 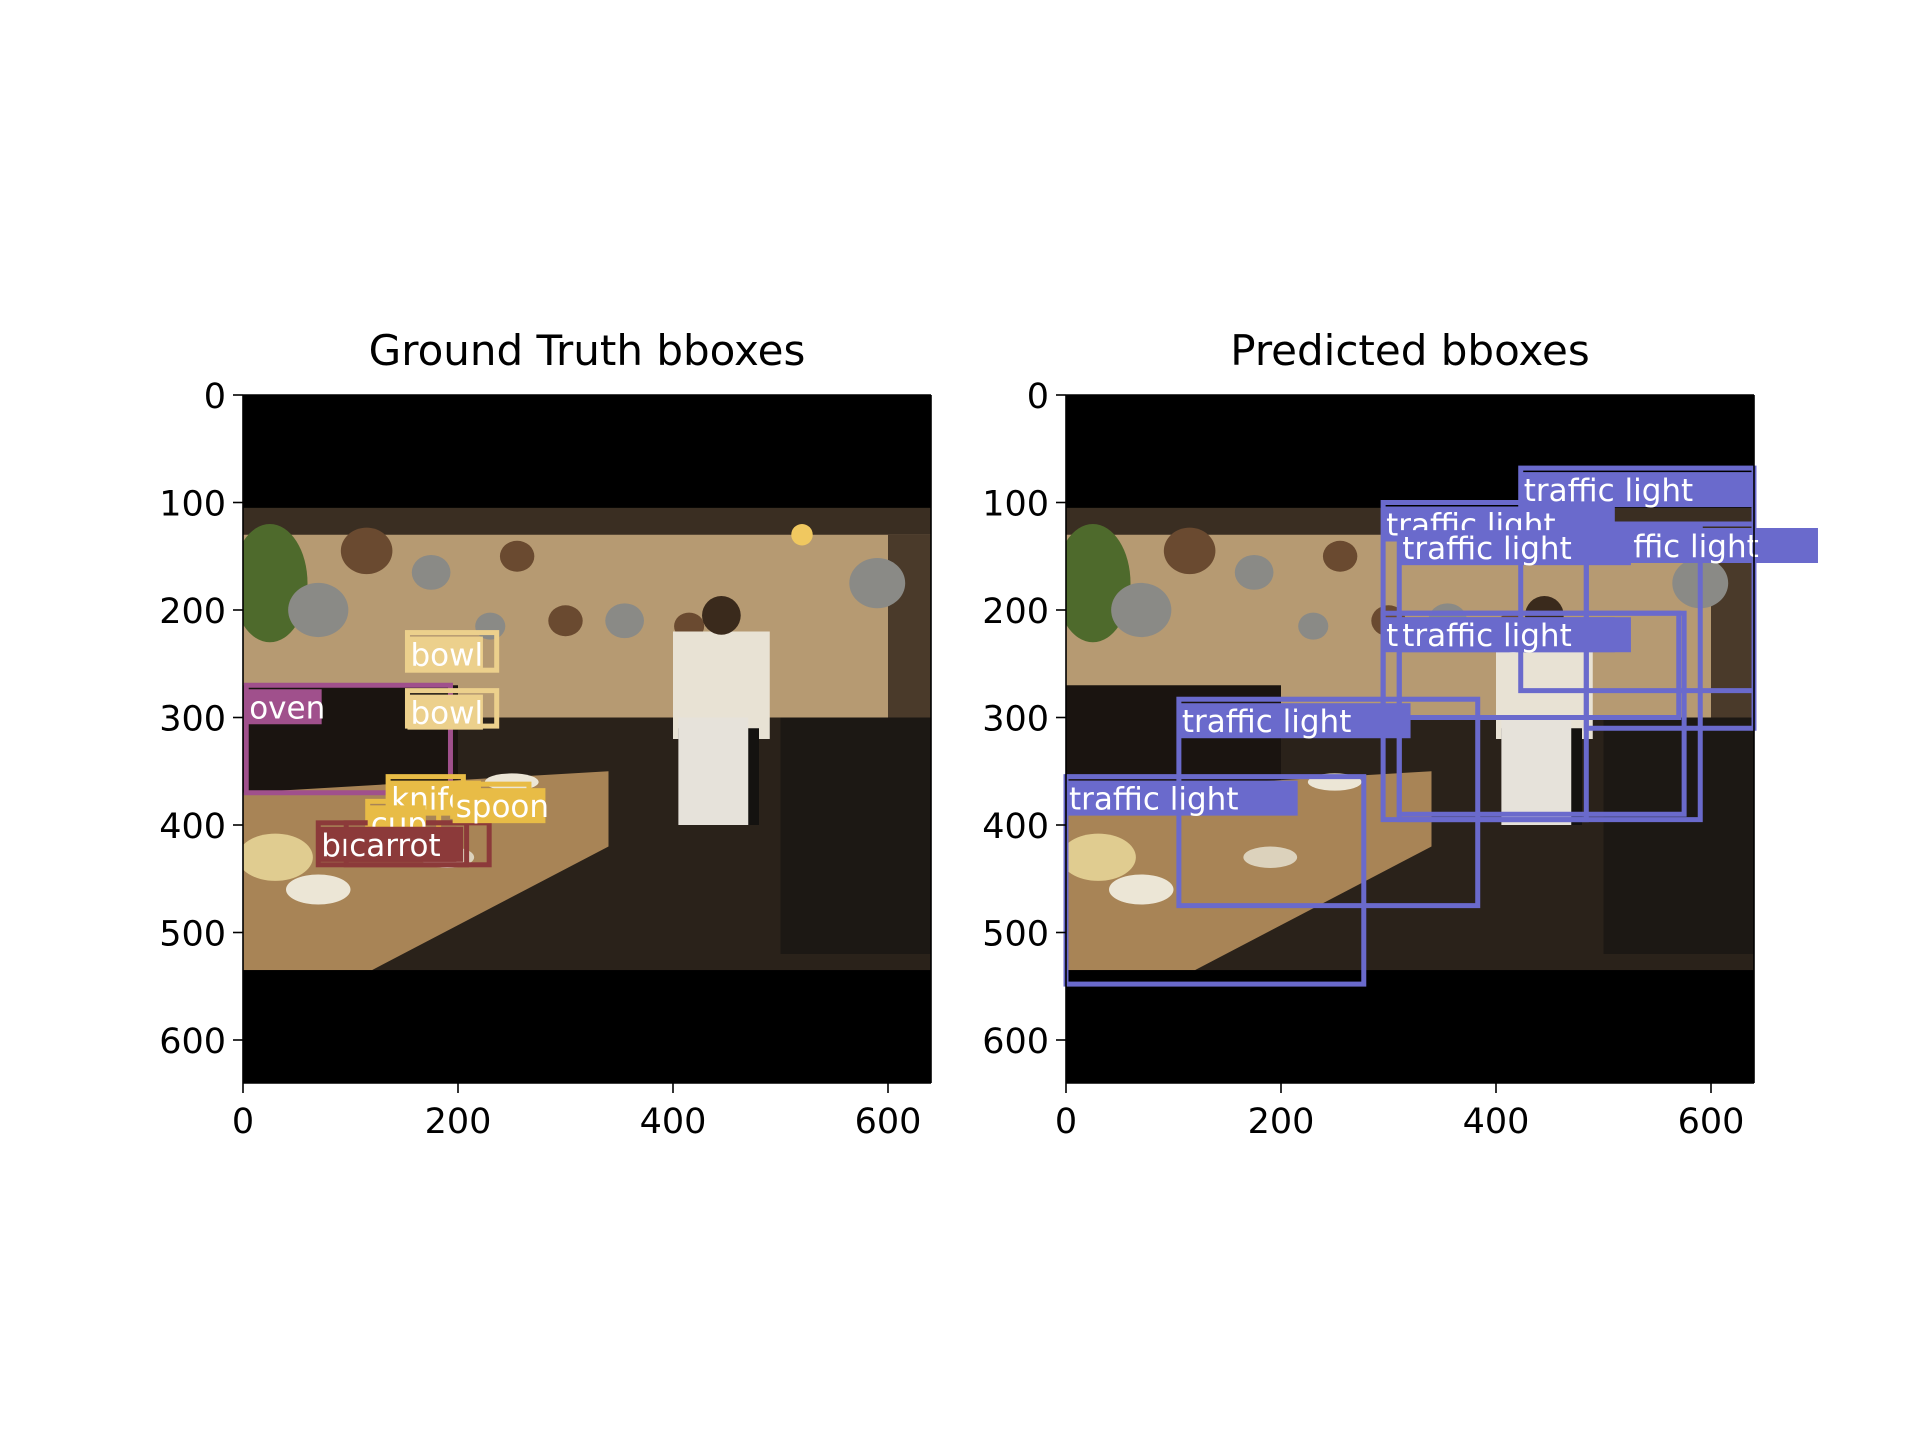 What do you see at coordinates (1266, 722) in the screenshot?
I see `bbox-label-6: traffic light` at bounding box center [1266, 722].